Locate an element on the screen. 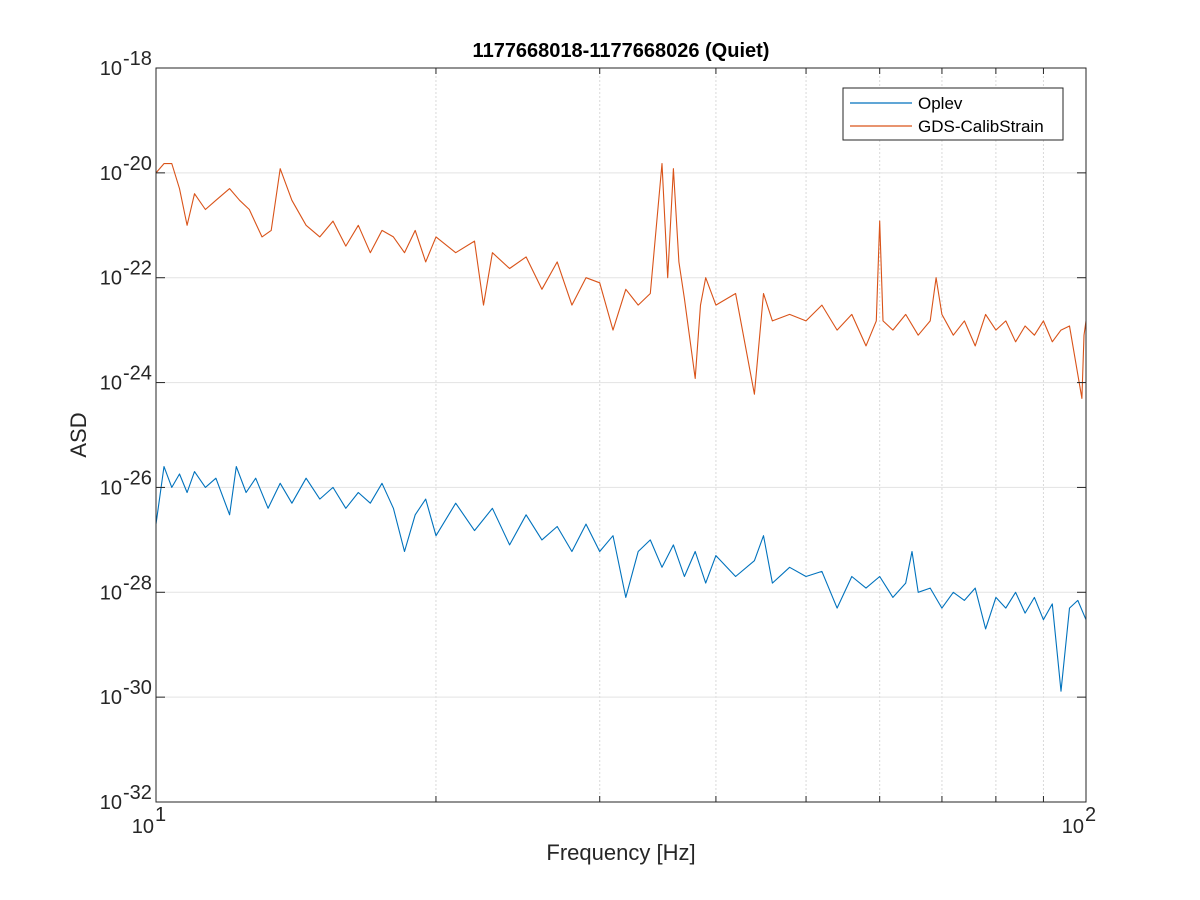 The height and width of the screenshot is (900, 1200). legend-label-oplev: Oplev is located at coordinates (940, 103).